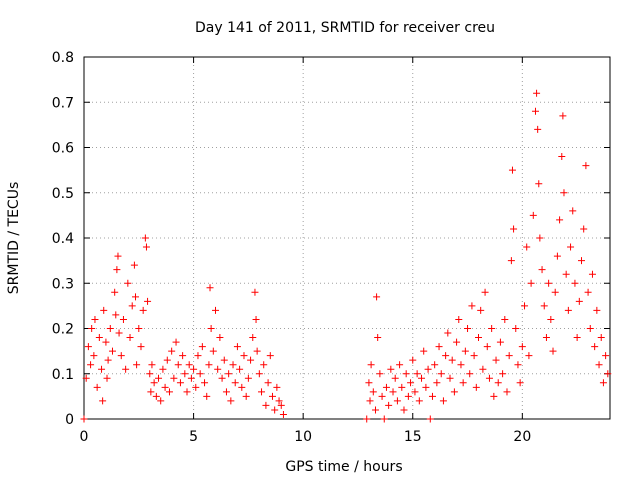  I want to click on y-axis-label: SRMTID / TECUs, so click(14, 238).